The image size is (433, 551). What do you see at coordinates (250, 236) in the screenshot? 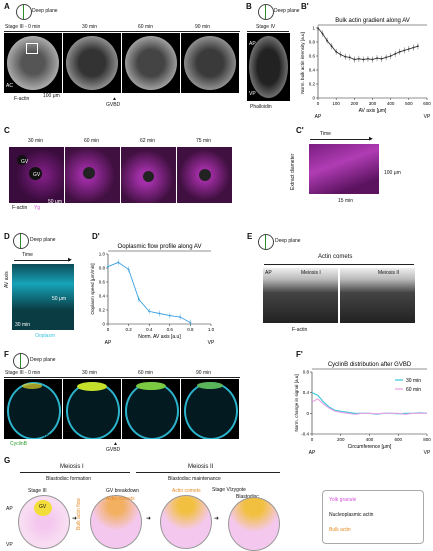
I see `panel-label-e: E` at bounding box center [250, 236].